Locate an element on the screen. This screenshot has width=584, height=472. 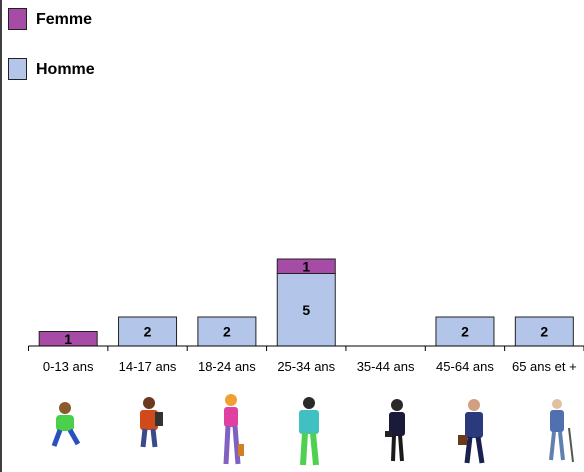
x-tick-label: 14-17 ans is located at coordinates (148, 366).